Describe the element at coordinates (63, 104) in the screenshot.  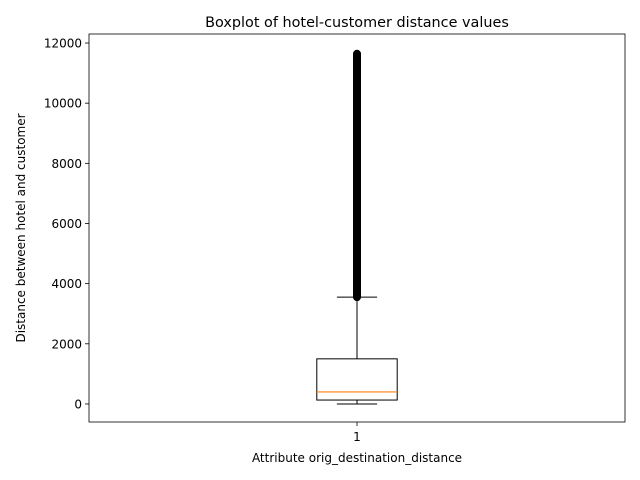
I see `y-tick-label: 10000` at that location.